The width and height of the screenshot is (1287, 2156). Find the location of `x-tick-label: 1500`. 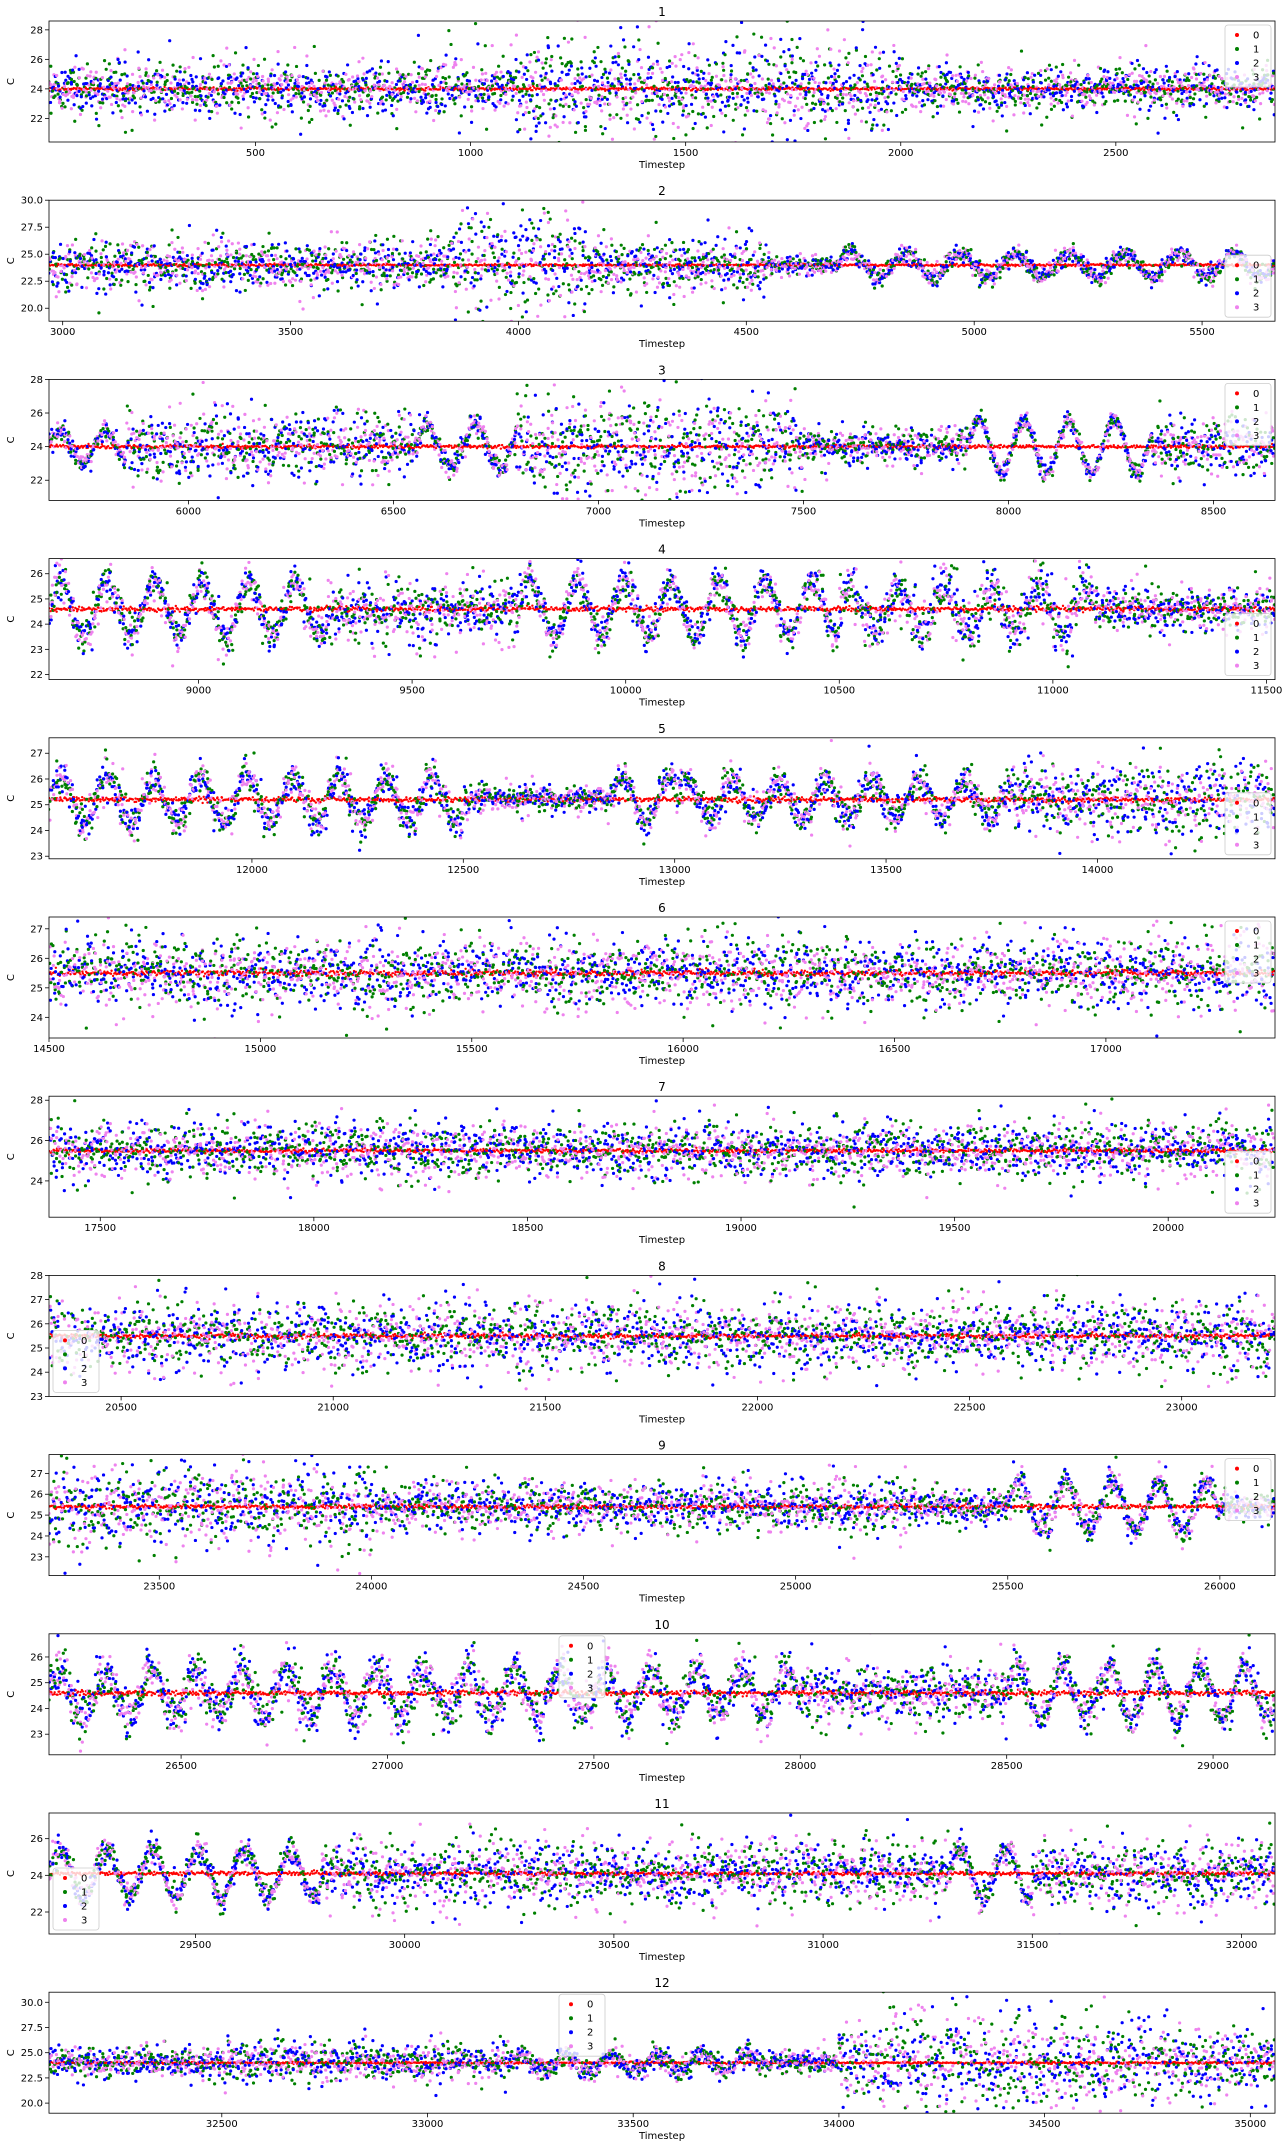

x-tick-label: 1500 is located at coordinates (685, 153).